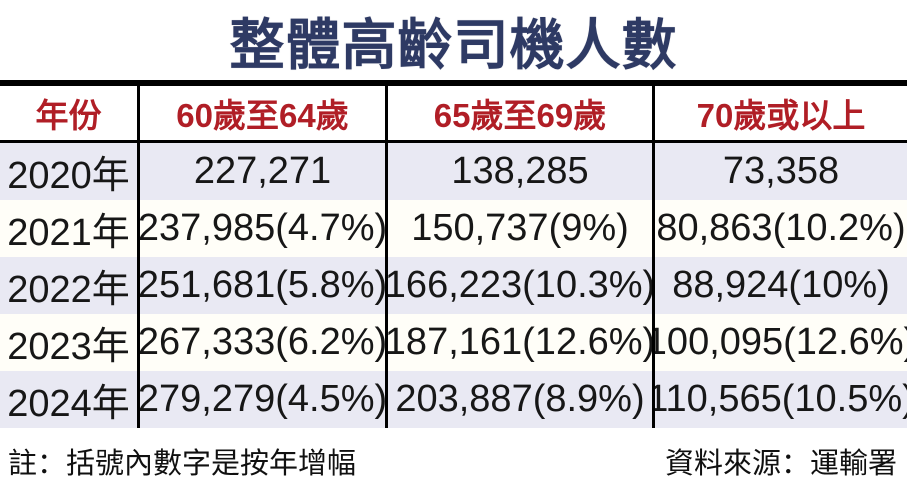 The image size is (907, 494). Describe the element at coordinates (68, 290) in the screenshot. I see `year-cell: 2022年` at that location.